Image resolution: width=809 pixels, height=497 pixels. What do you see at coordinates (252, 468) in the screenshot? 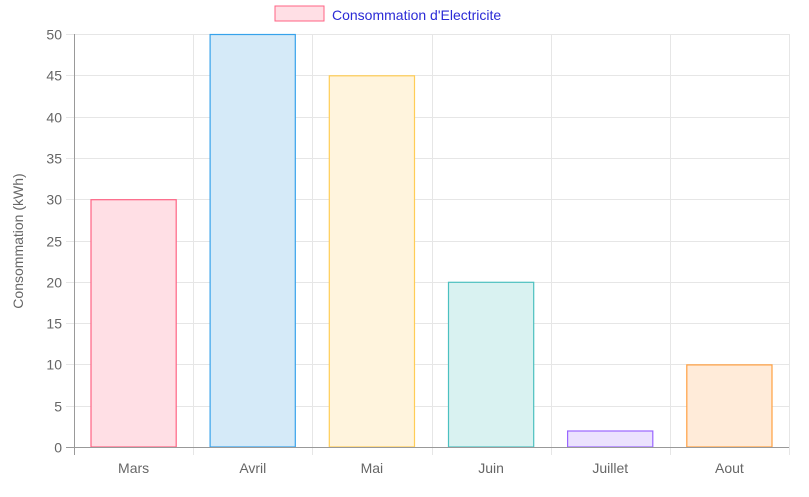
I see `x-tick-label: Avril` at bounding box center [252, 468].